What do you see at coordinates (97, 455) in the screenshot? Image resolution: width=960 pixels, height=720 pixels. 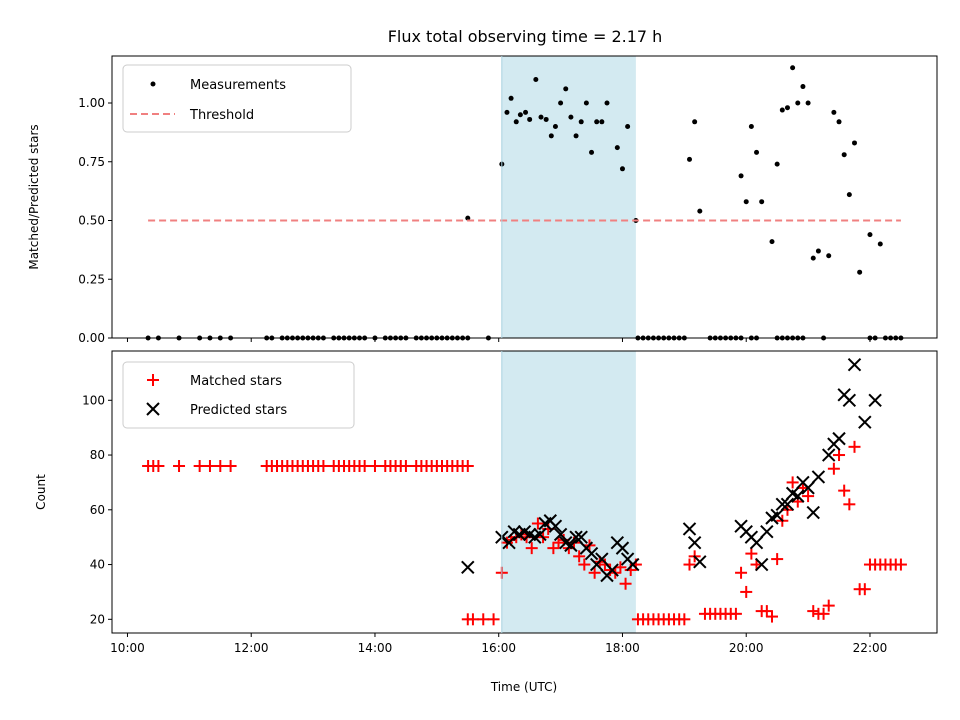 I see `bottom-y-tick-label: 80` at bounding box center [97, 455].